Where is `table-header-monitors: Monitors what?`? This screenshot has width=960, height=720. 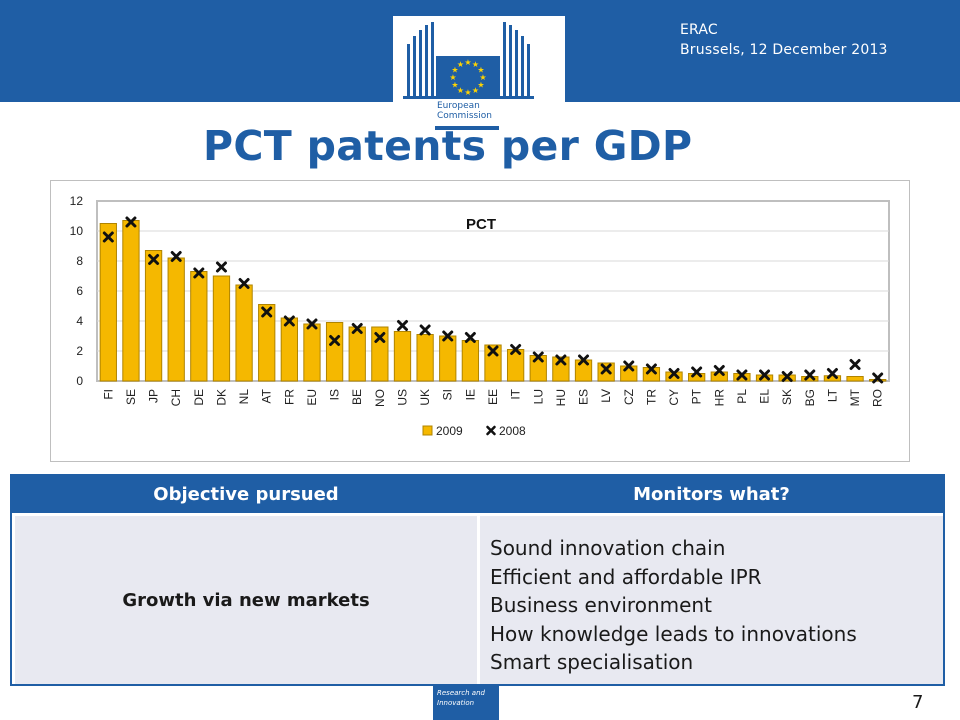
table-header-monitors: Monitors what? is located at coordinates (711, 494).